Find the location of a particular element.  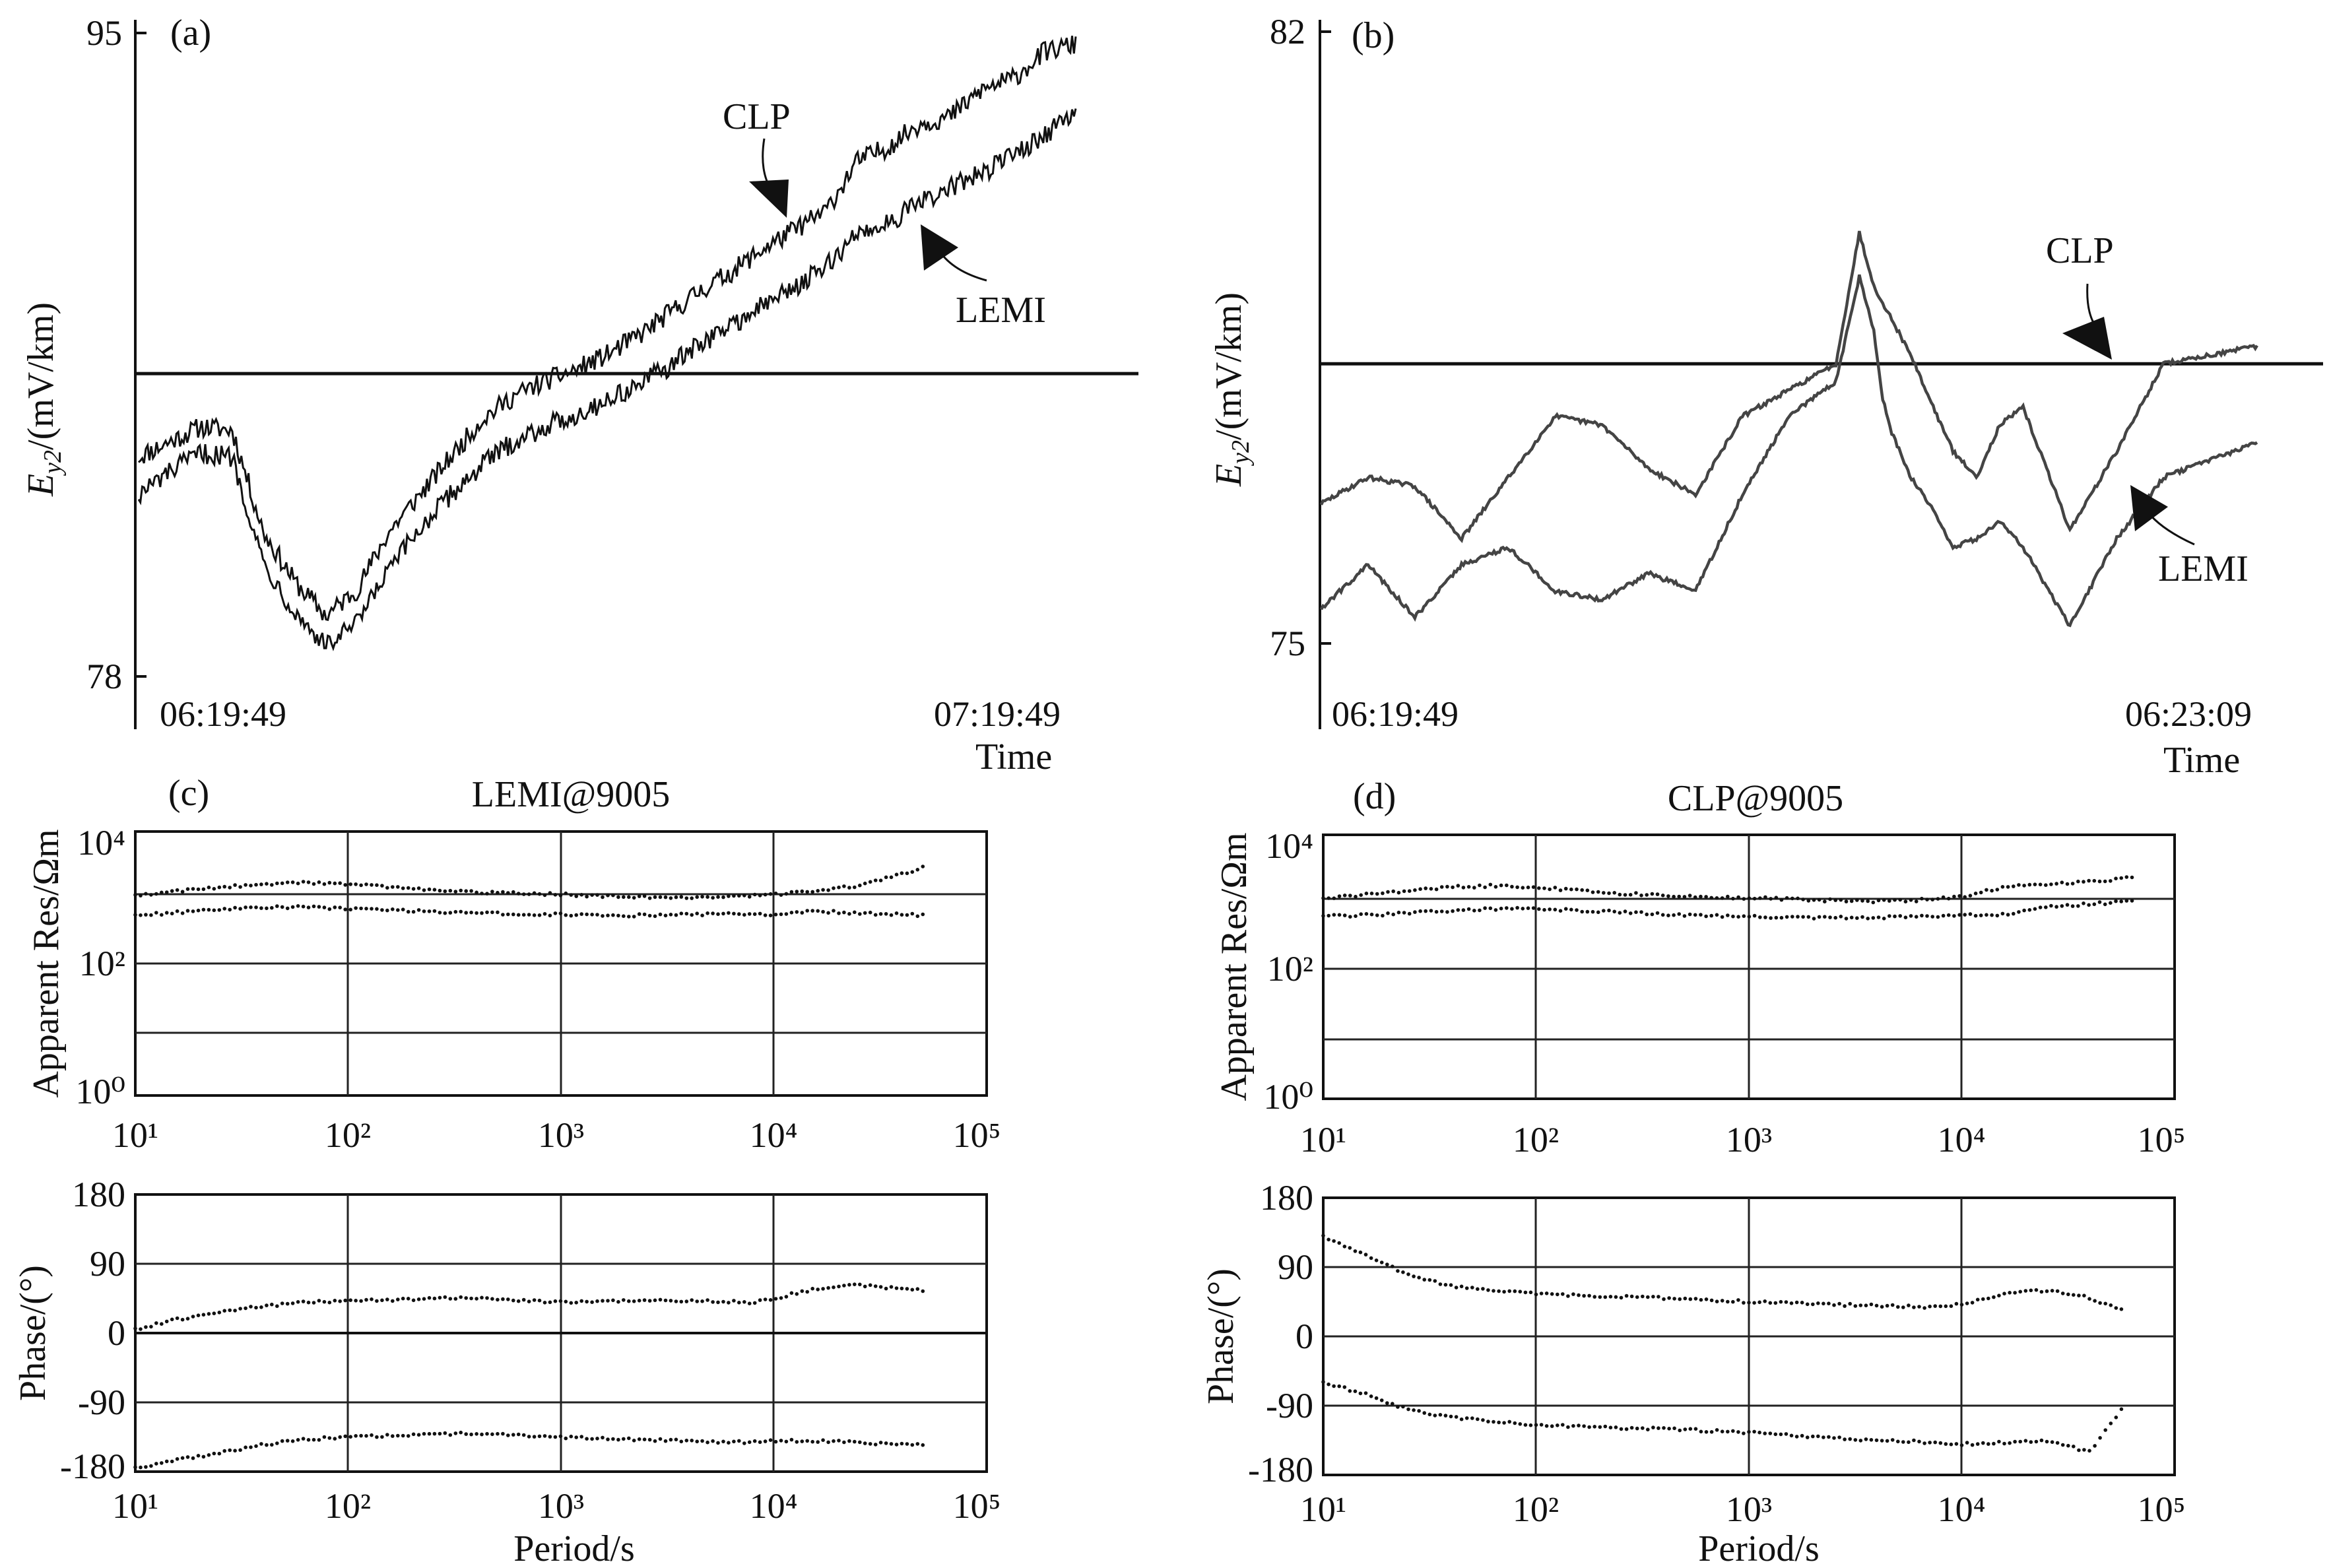

panel-d-phase-y-tick-0: 0 is located at coordinates (1304, 1337).